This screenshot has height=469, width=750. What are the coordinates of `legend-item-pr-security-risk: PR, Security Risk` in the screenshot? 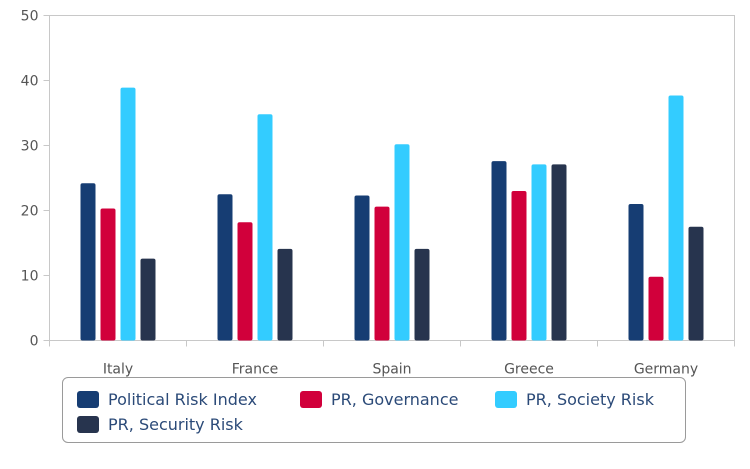 It's located at (160, 424).